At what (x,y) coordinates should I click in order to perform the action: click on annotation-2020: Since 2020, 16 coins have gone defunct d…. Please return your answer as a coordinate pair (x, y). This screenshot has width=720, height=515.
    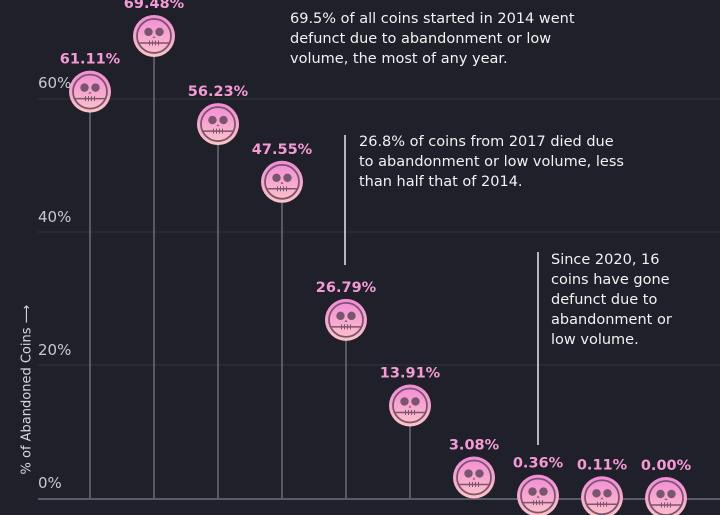
    Looking at the image, I should click on (611, 300).